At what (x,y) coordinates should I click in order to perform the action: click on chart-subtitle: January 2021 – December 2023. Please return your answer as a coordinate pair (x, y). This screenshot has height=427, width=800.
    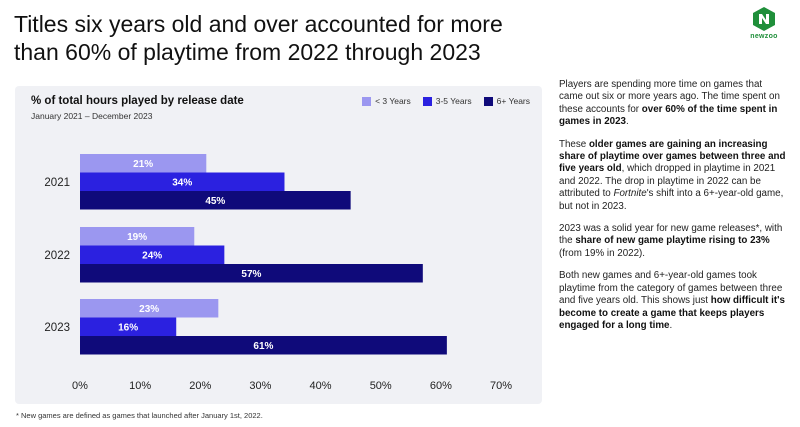
    Looking at the image, I should click on (92, 116).